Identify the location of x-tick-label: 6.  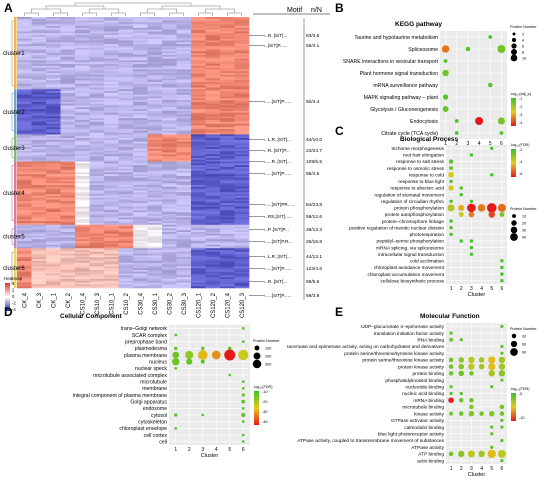
(501, 144).